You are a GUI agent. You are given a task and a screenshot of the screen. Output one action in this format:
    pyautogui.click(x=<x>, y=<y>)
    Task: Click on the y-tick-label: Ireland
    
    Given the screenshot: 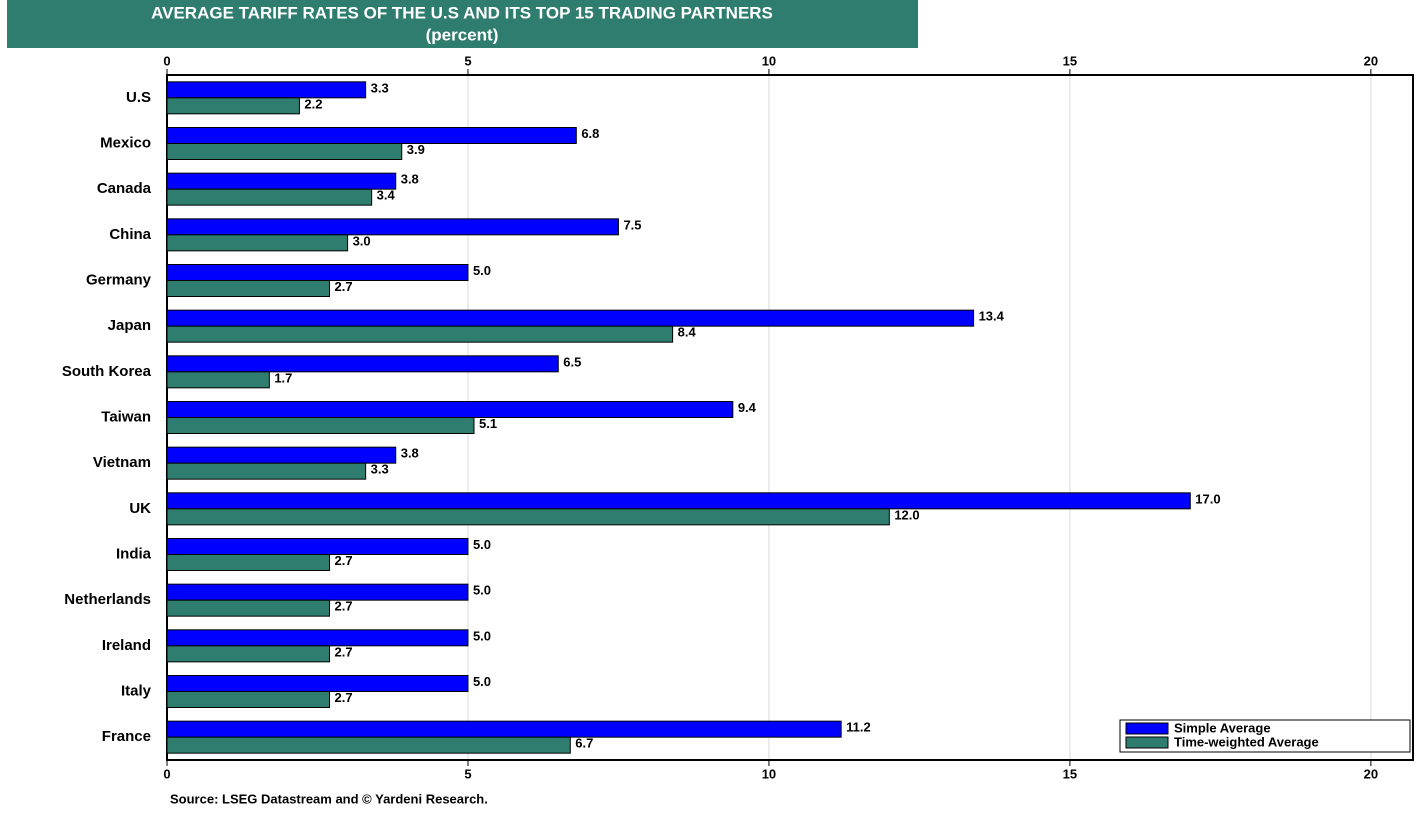 What is the action you would take?
    pyautogui.click(x=126, y=645)
    